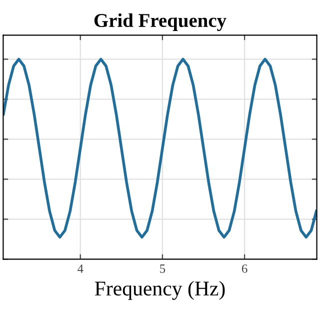 This screenshot has width=320, height=320. I want to click on x-tick-label: 5, so click(163, 268).